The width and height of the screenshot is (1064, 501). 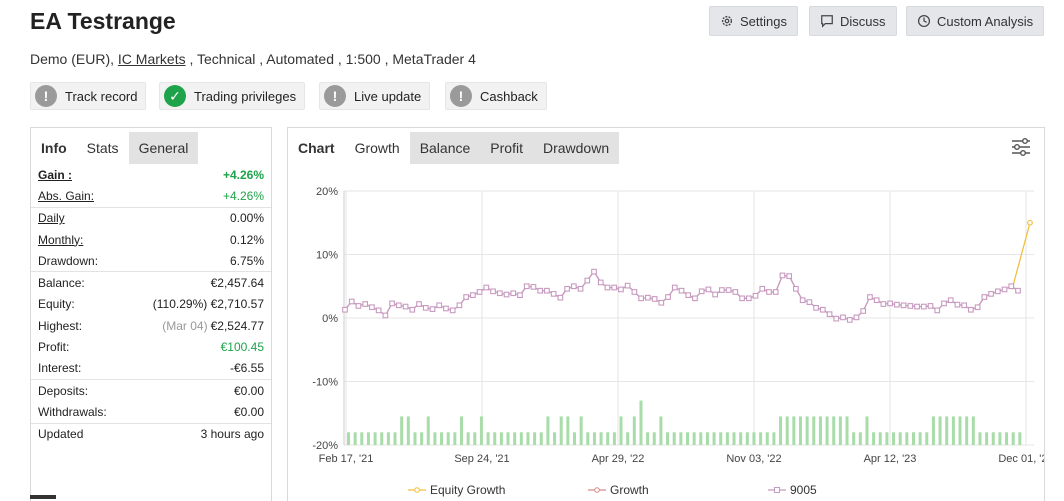 What do you see at coordinates (924, 21) in the screenshot?
I see `clock-icon` at bounding box center [924, 21].